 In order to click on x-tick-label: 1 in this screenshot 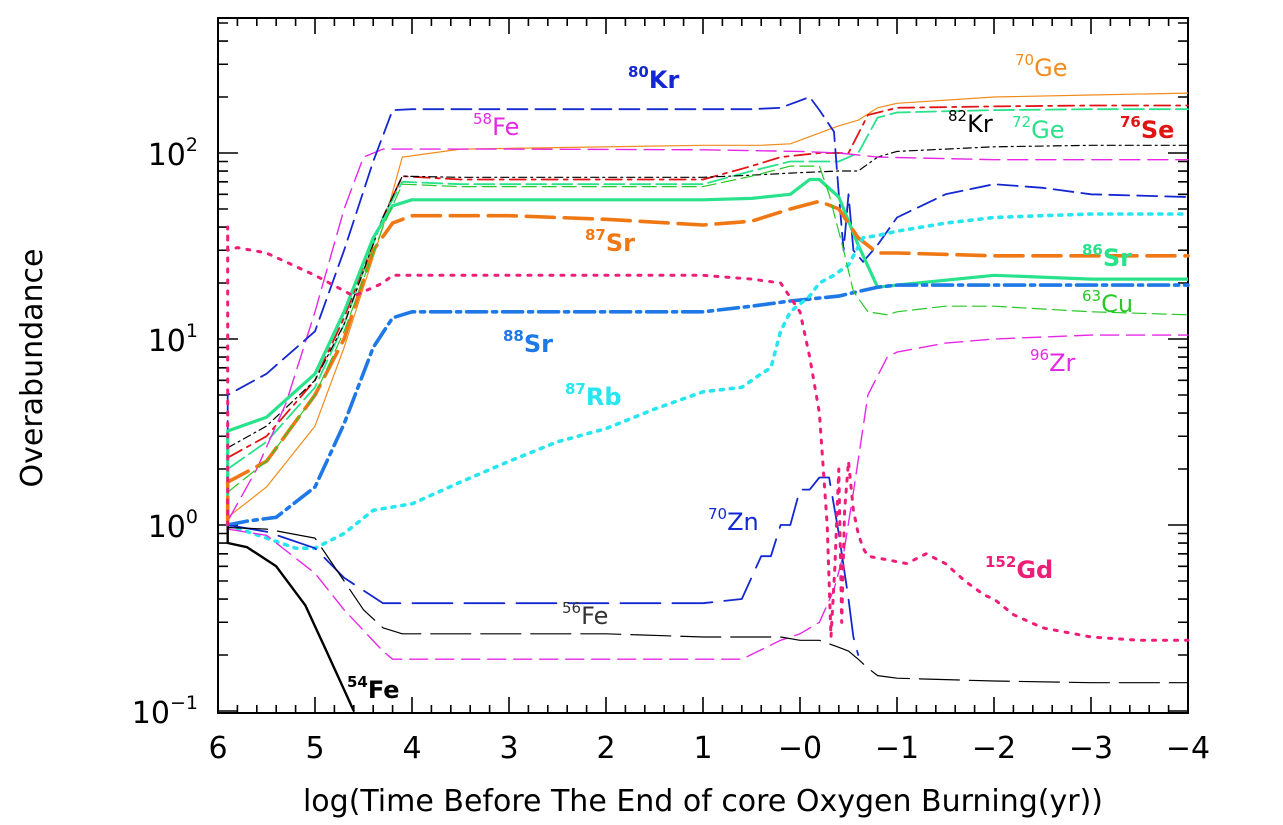, I will do `click(702, 748)`.